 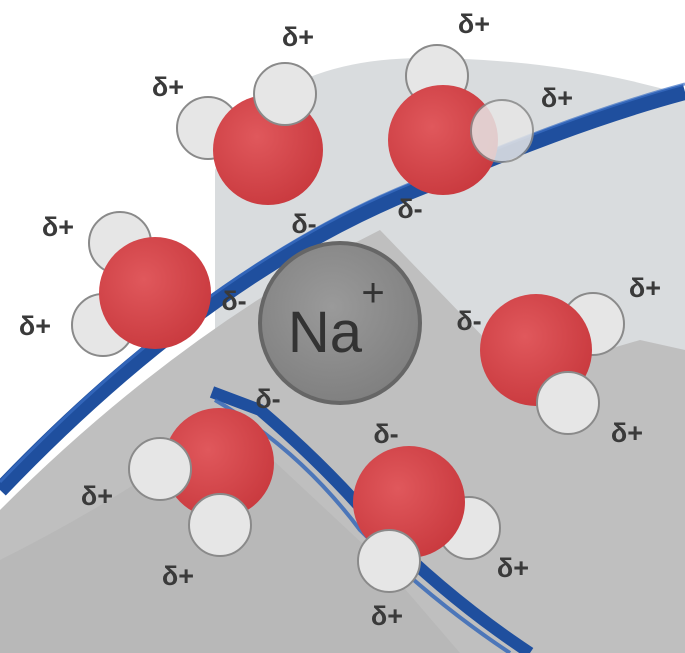 What do you see at coordinates (372, 293) in the screenshot?
I see `ion-charge: +` at bounding box center [372, 293].